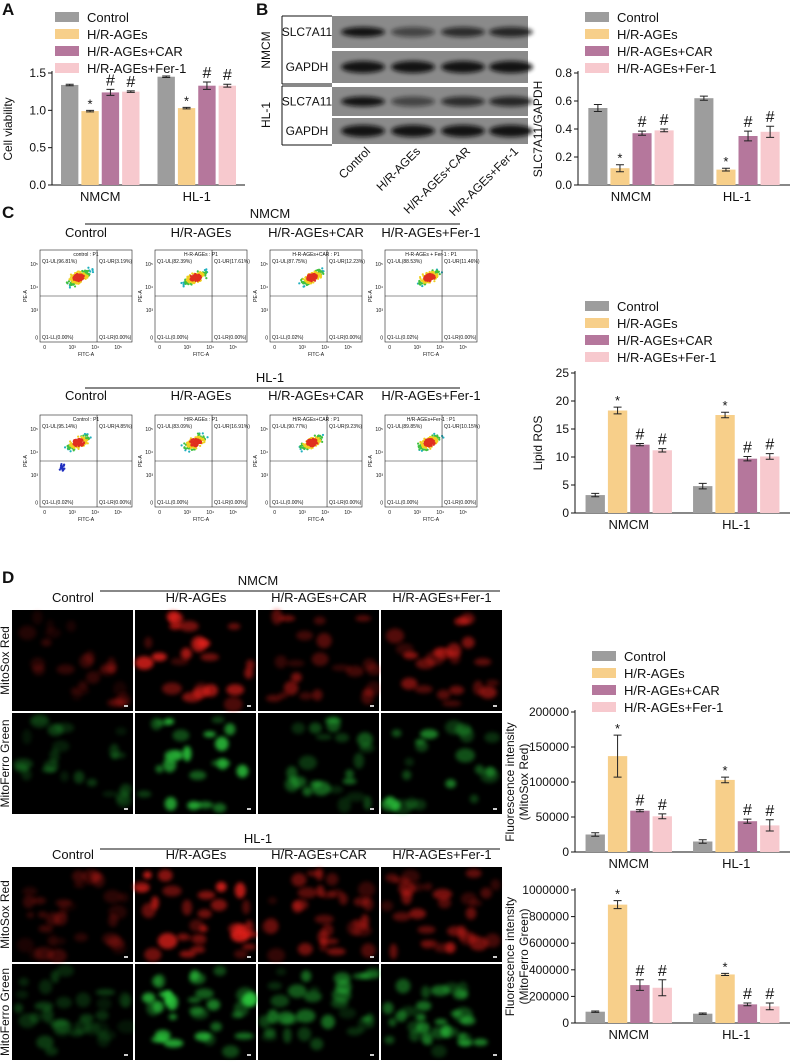 The width and height of the screenshot is (794, 1062). Describe the element at coordinates (86, 395) in the screenshot. I see `flow-column-title: Control` at that location.